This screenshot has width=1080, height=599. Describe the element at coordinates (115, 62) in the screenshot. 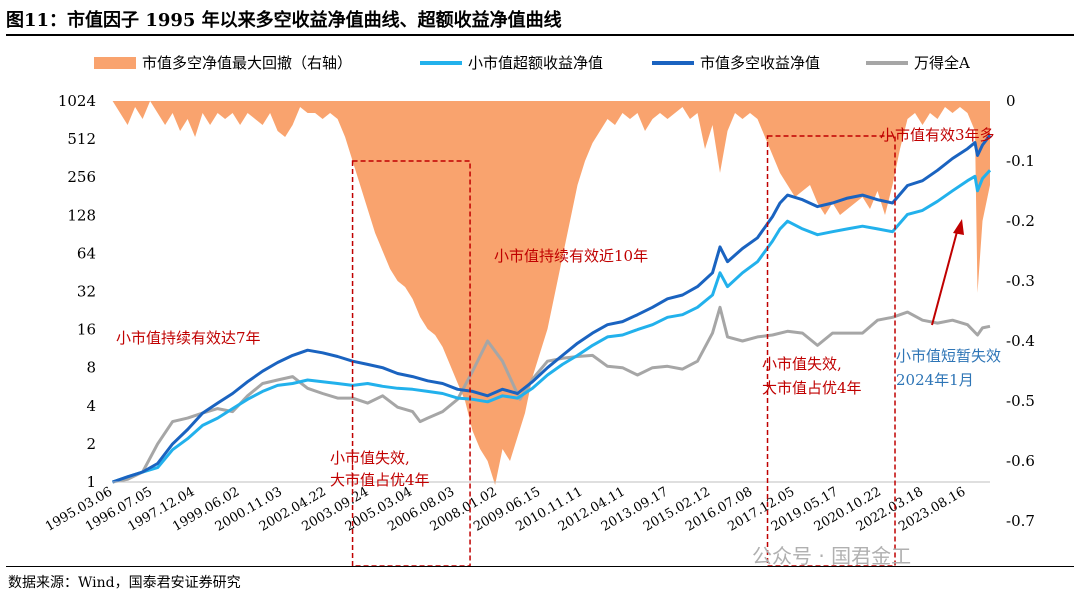

I see `legend-swatch-drawdown` at that location.